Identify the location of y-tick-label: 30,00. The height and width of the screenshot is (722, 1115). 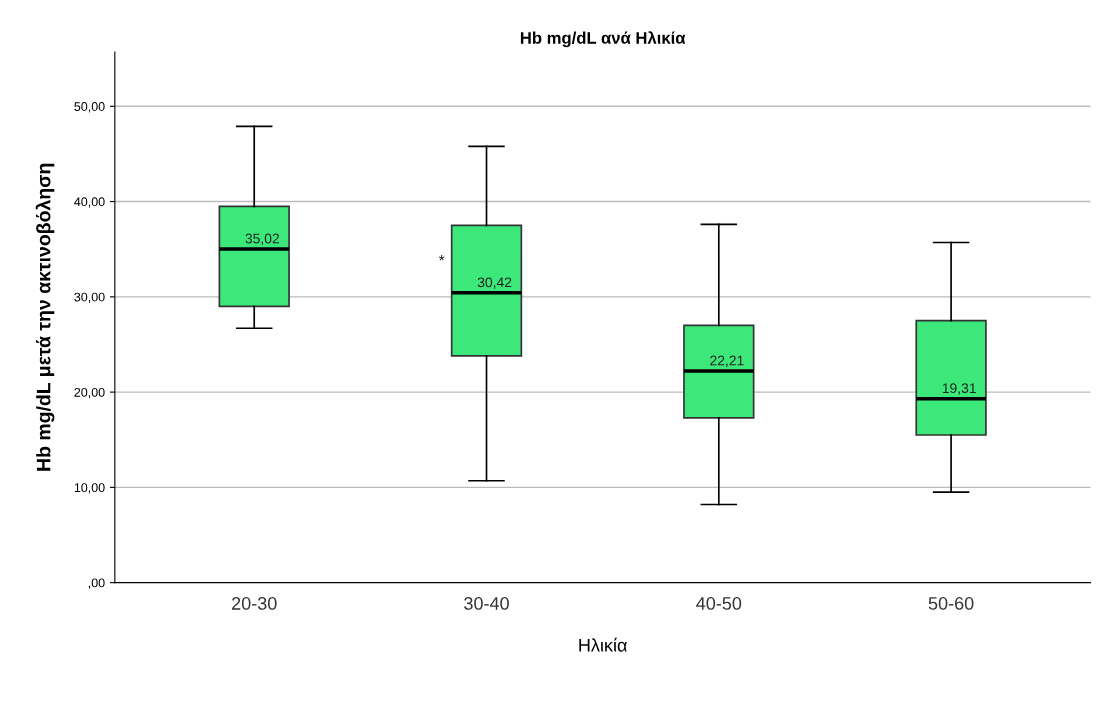
(89, 297).